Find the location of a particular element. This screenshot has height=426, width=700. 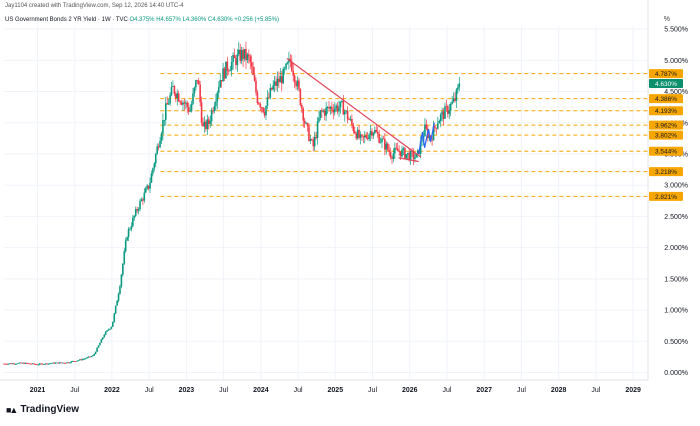

y-tick-label: 4.500% is located at coordinates (676, 92).